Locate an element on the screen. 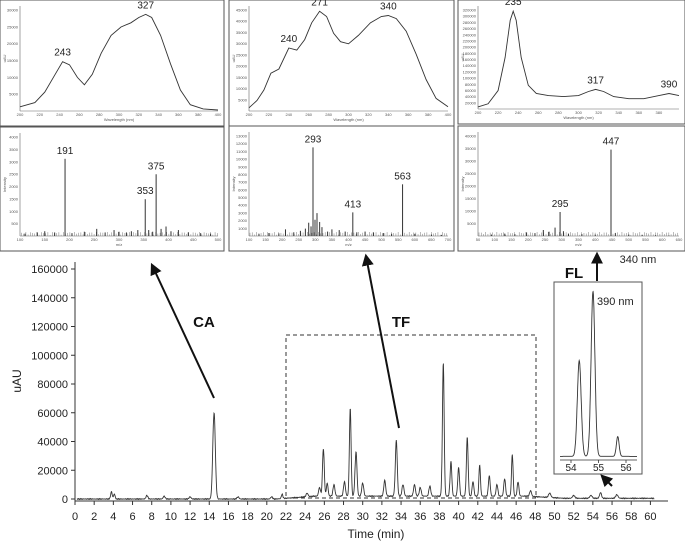  ms-panel-ca-frame is located at coordinates (112, 189).